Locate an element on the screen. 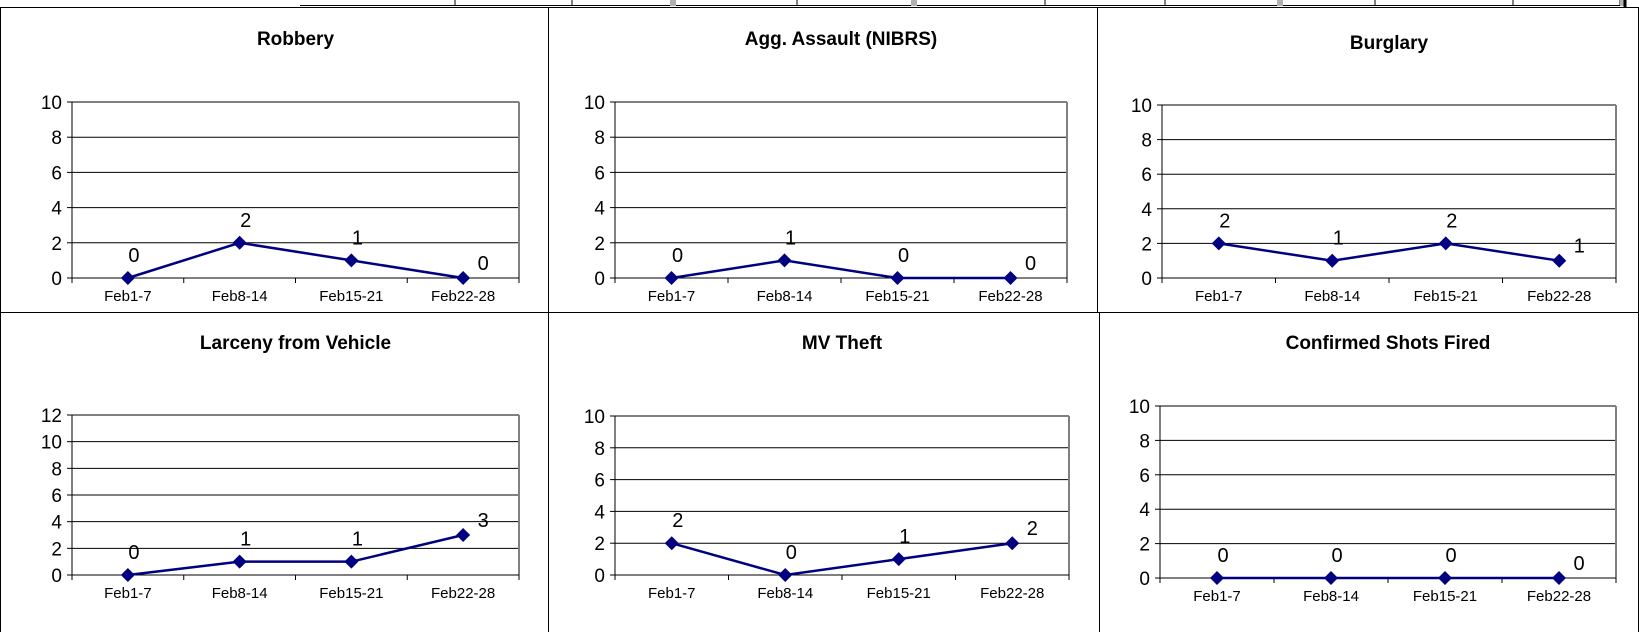 The height and width of the screenshot is (632, 1639). chart-title: Robbery is located at coordinates (296, 39).